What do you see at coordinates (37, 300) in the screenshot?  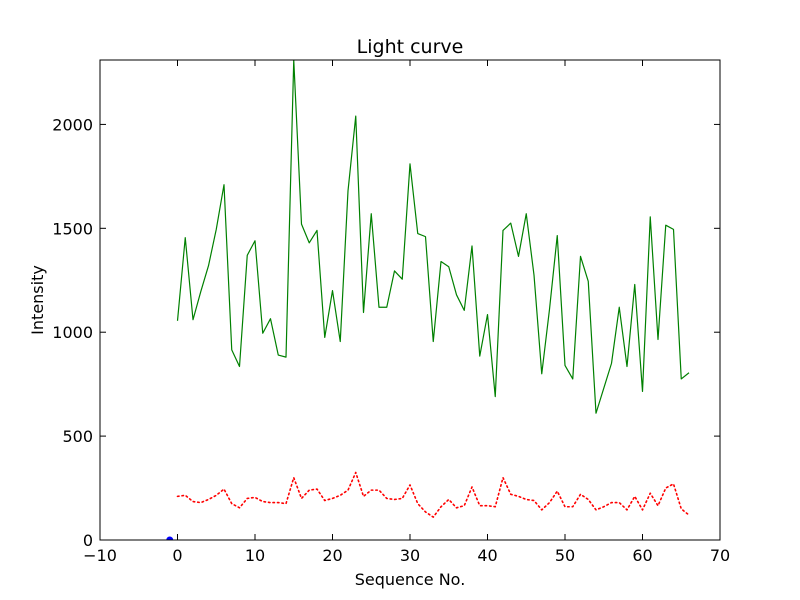 I see `y-axis-title: Intensity` at bounding box center [37, 300].